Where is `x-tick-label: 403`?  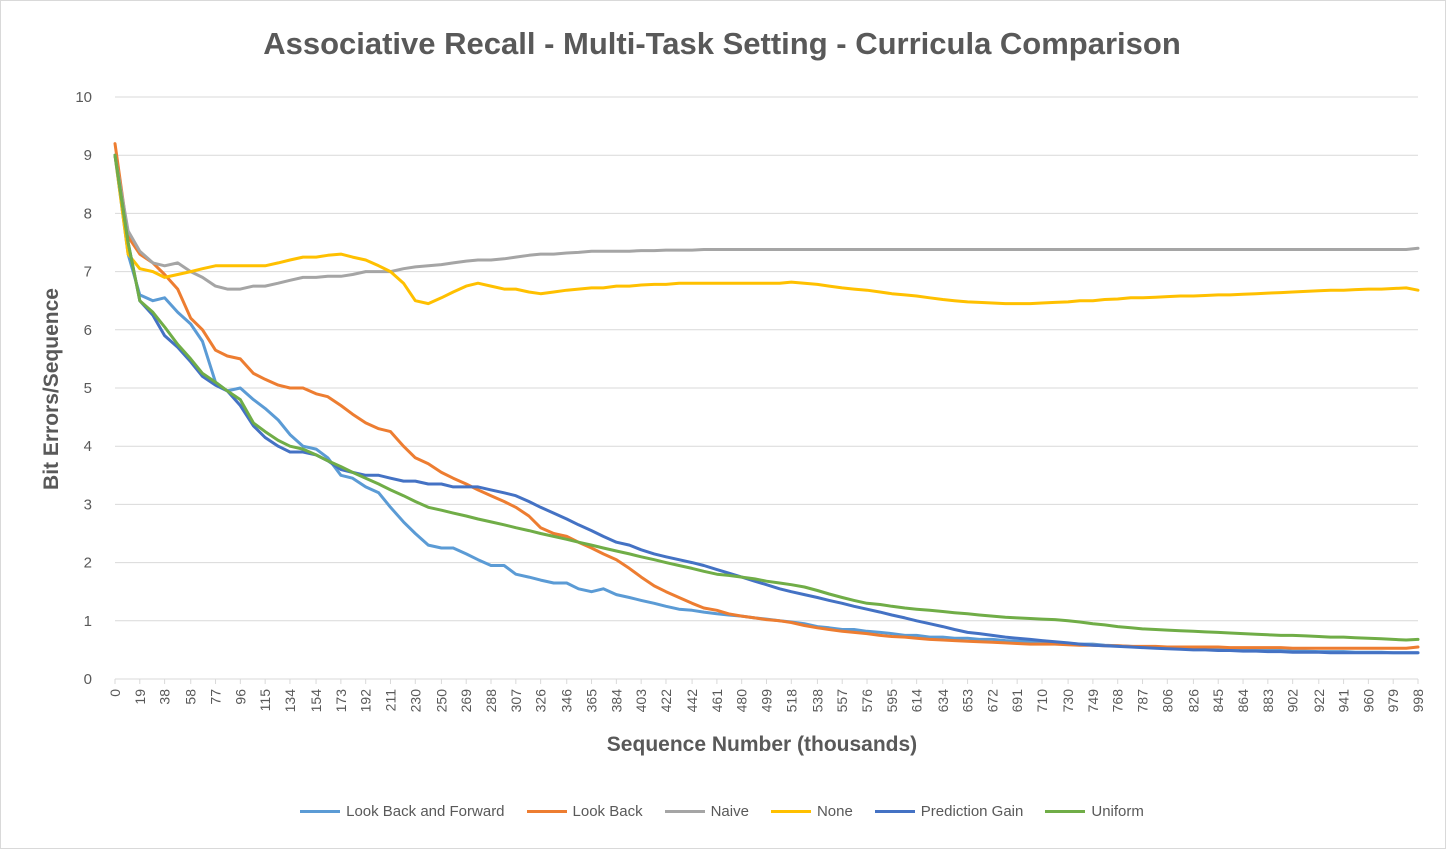 x-tick-label: 403 is located at coordinates (641, 701).